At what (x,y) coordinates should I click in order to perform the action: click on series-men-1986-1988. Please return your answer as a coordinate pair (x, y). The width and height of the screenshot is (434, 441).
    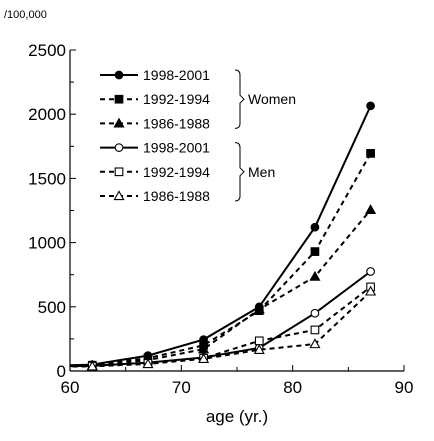
    Looking at the image, I should click on (223, 328).